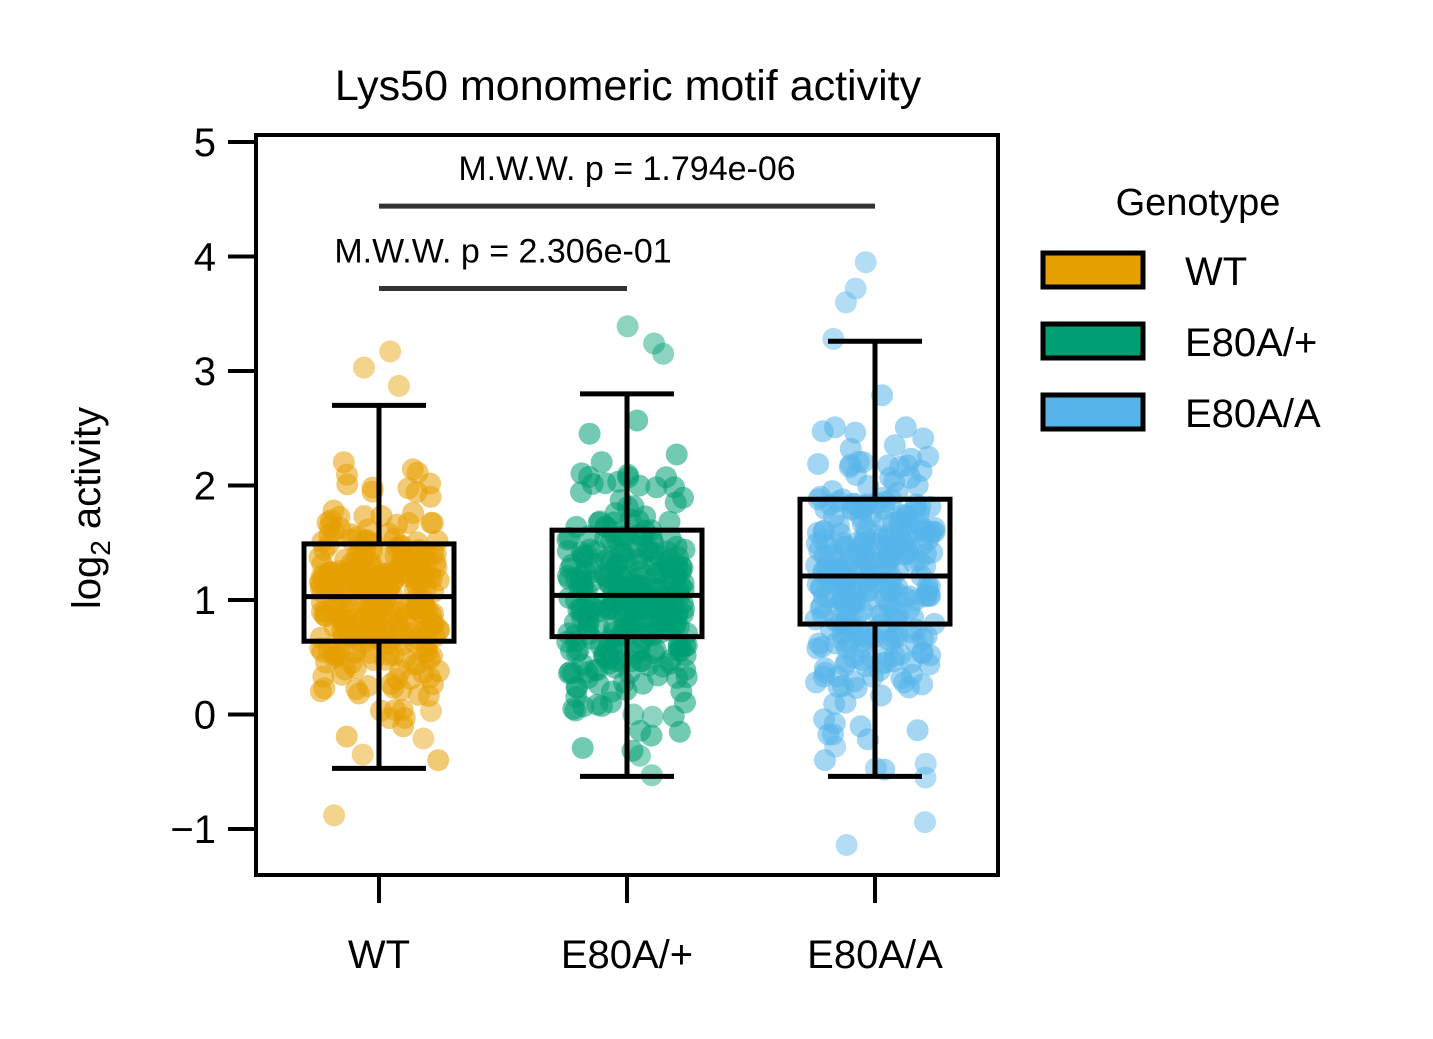 The width and height of the screenshot is (1433, 1039). What do you see at coordinates (379, 955) in the screenshot?
I see `x-tick-label: WT` at bounding box center [379, 955].